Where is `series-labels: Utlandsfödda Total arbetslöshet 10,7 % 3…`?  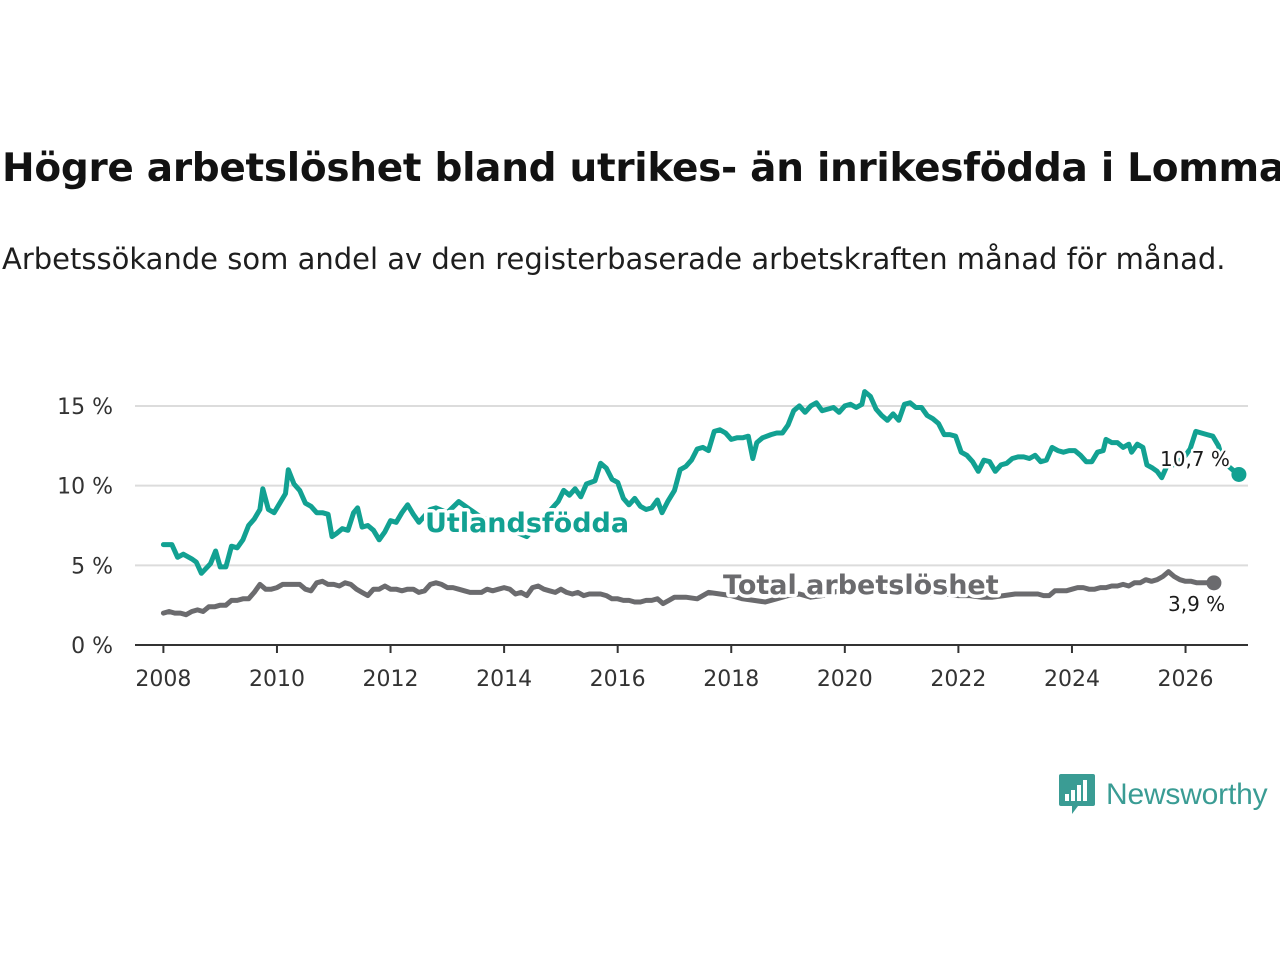 series-labels: Utlandsfödda Total arbetslöshet 10,7 % 3… is located at coordinates (827, 532).